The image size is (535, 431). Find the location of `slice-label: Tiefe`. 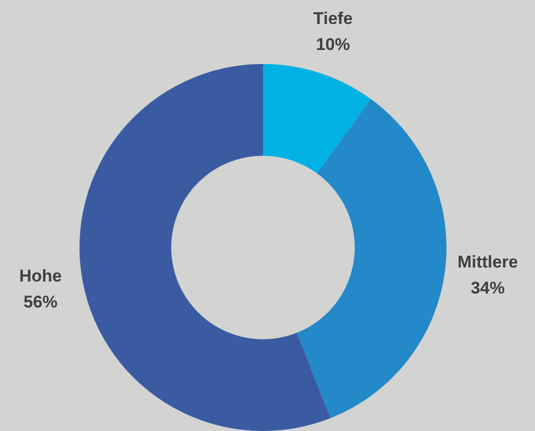

slice-label: Tiefe is located at coordinates (333, 18).